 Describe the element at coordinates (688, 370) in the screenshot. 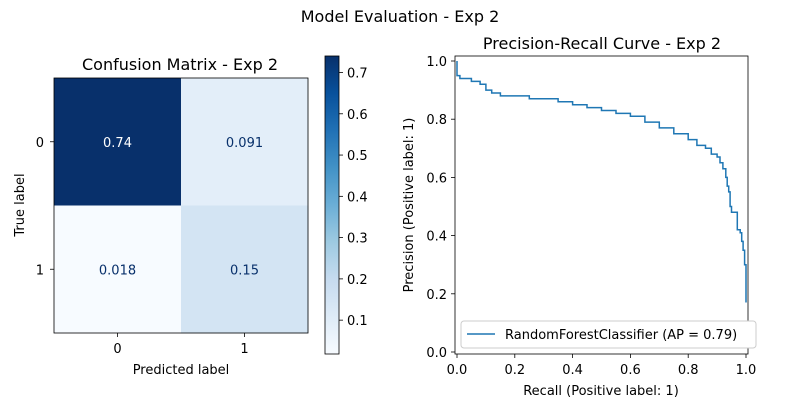

I see `pr-xtick-label: 0.8` at that location.